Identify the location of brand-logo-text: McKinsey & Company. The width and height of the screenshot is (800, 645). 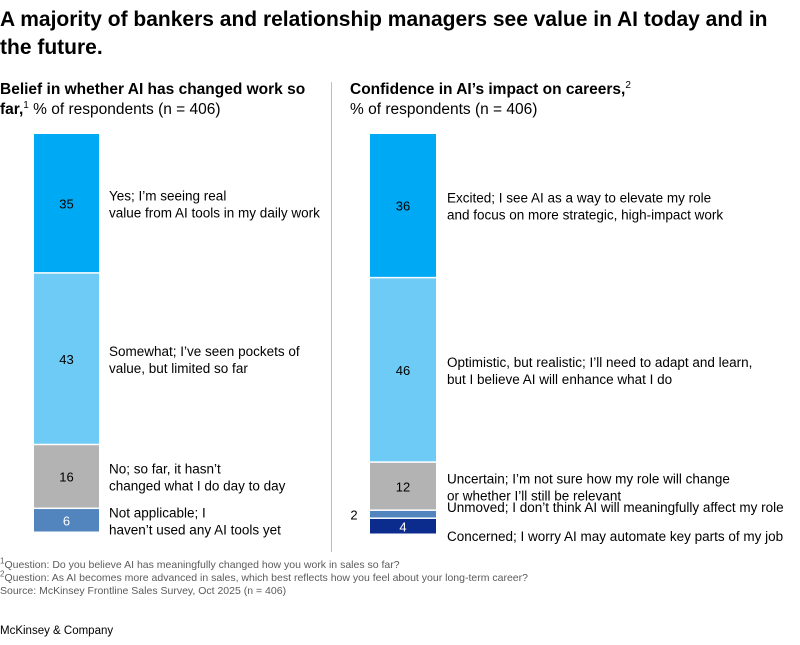
(57, 631).